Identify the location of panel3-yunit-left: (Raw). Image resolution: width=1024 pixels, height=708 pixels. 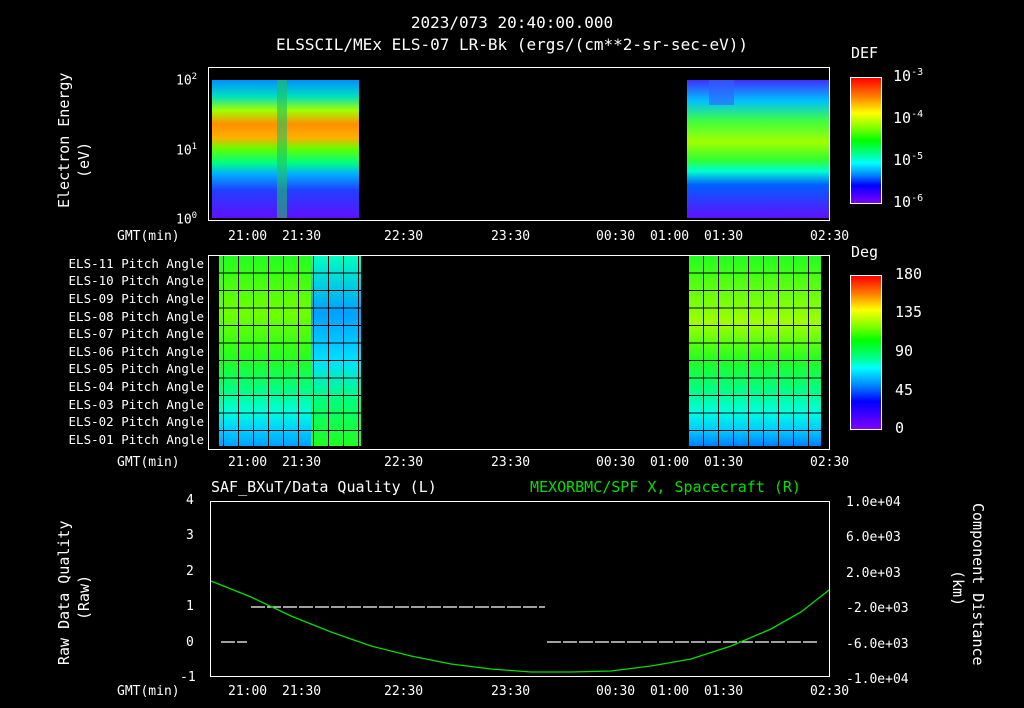
(84, 597).